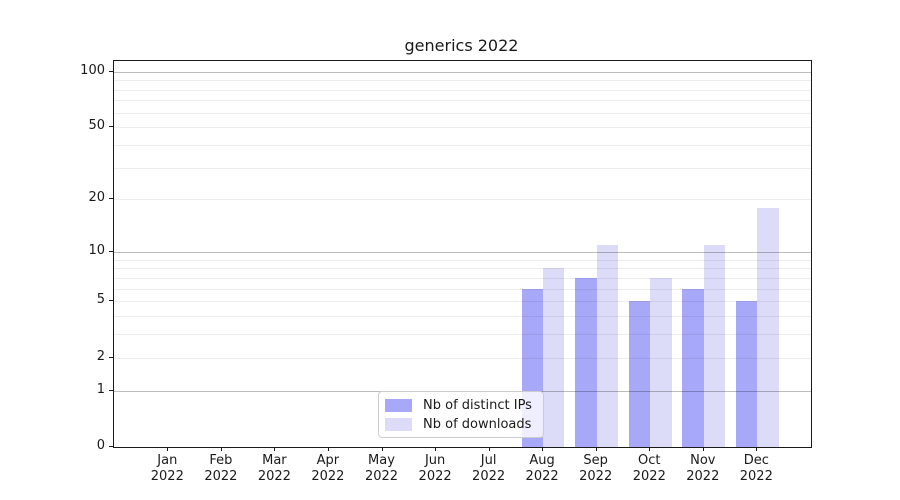 This screenshot has width=900, height=500. I want to click on legend-item-downloads: Nb of downloads, so click(461, 424).